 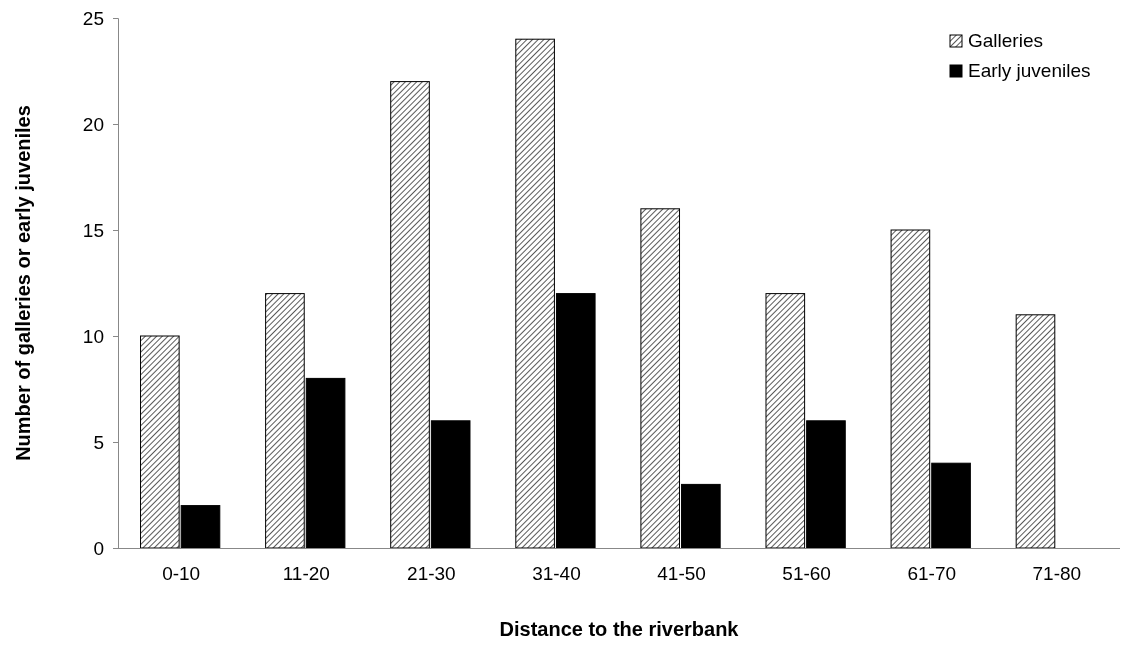 What do you see at coordinates (23, 283) in the screenshot?
I see `y-axis-title: Number of galleries or early juveniles` at bounding box center [23, 283].